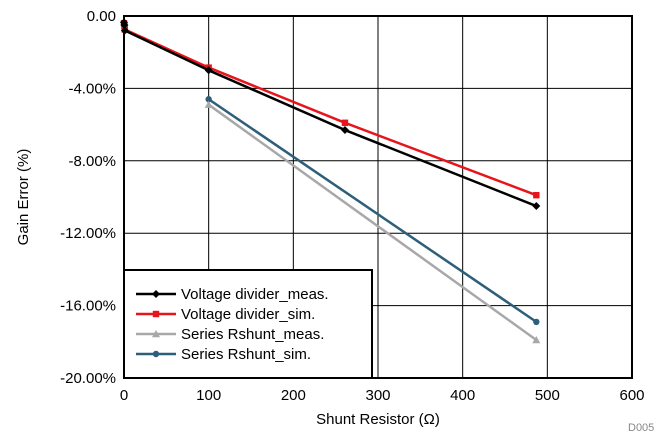 The height and width of the screenshot is (438, 664). I want to click on legend-entry: Series Rshunt_meas., so click(230, 334).